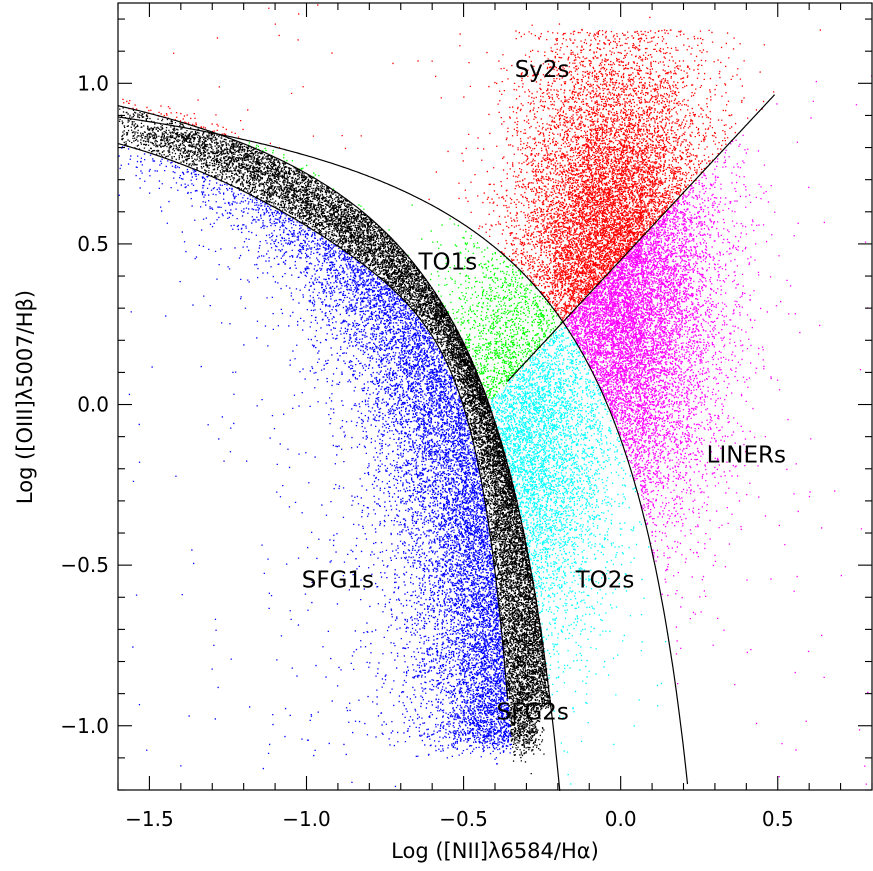  Describe the element at coordinates (25, 397) in the screenshot. I see `y-axis-title: Log ([OIII]λ5007/Hβ)` at that location.